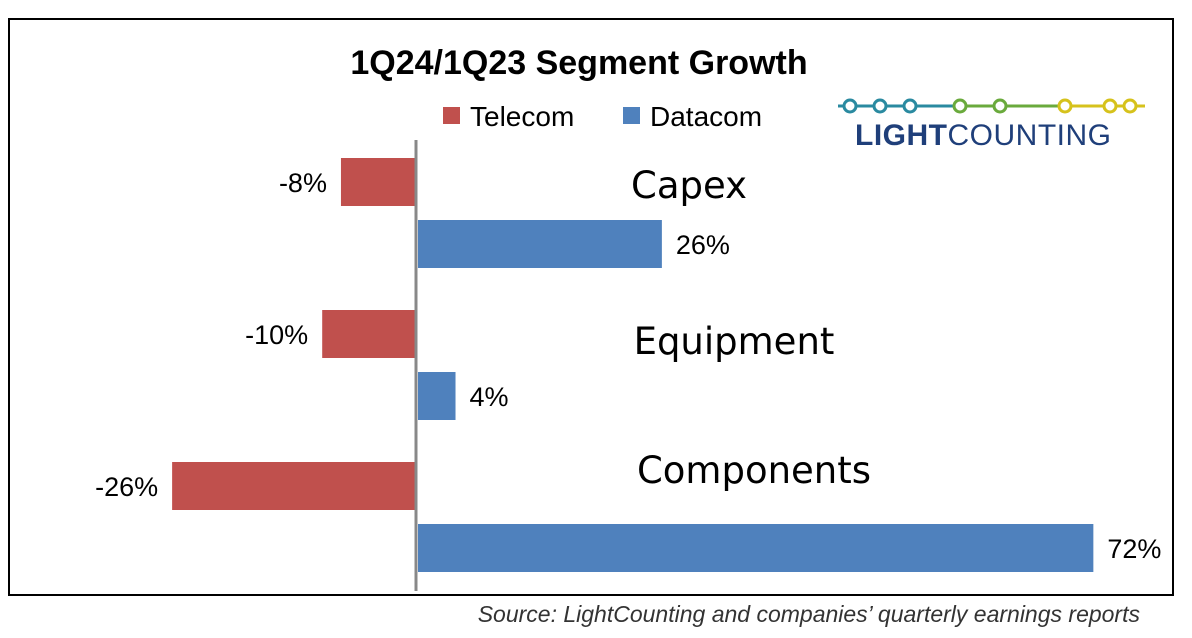 Image resolution: width=1192 pixels, height=638 pixels. Describe the element at coordinates (1134, 549) in the screenshot. I see `value-label-datacom-components: 72%` at that location.